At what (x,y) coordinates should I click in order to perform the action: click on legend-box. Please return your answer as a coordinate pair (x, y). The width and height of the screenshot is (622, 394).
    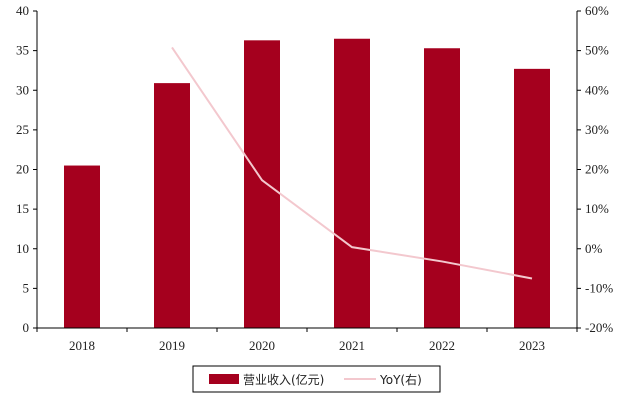
    Looking at the image, I should click on (316, 379).